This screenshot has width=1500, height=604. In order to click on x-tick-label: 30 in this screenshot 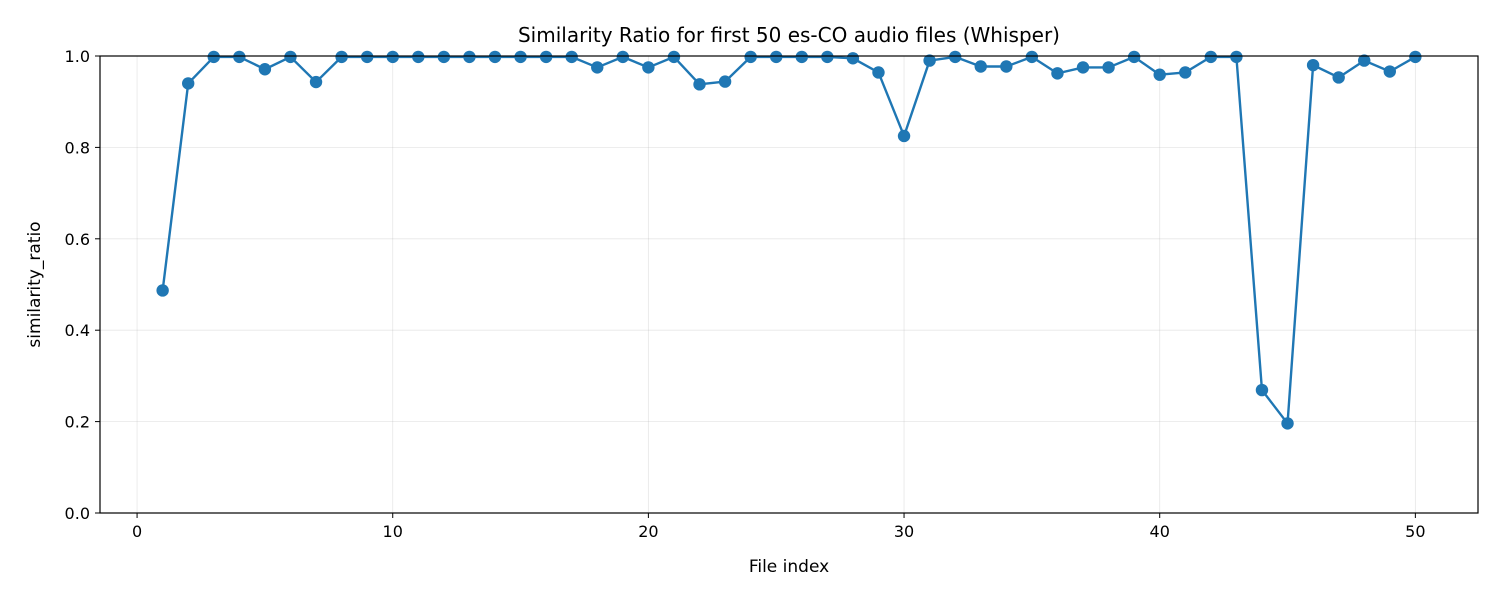, I will do `click(904, 531)`.